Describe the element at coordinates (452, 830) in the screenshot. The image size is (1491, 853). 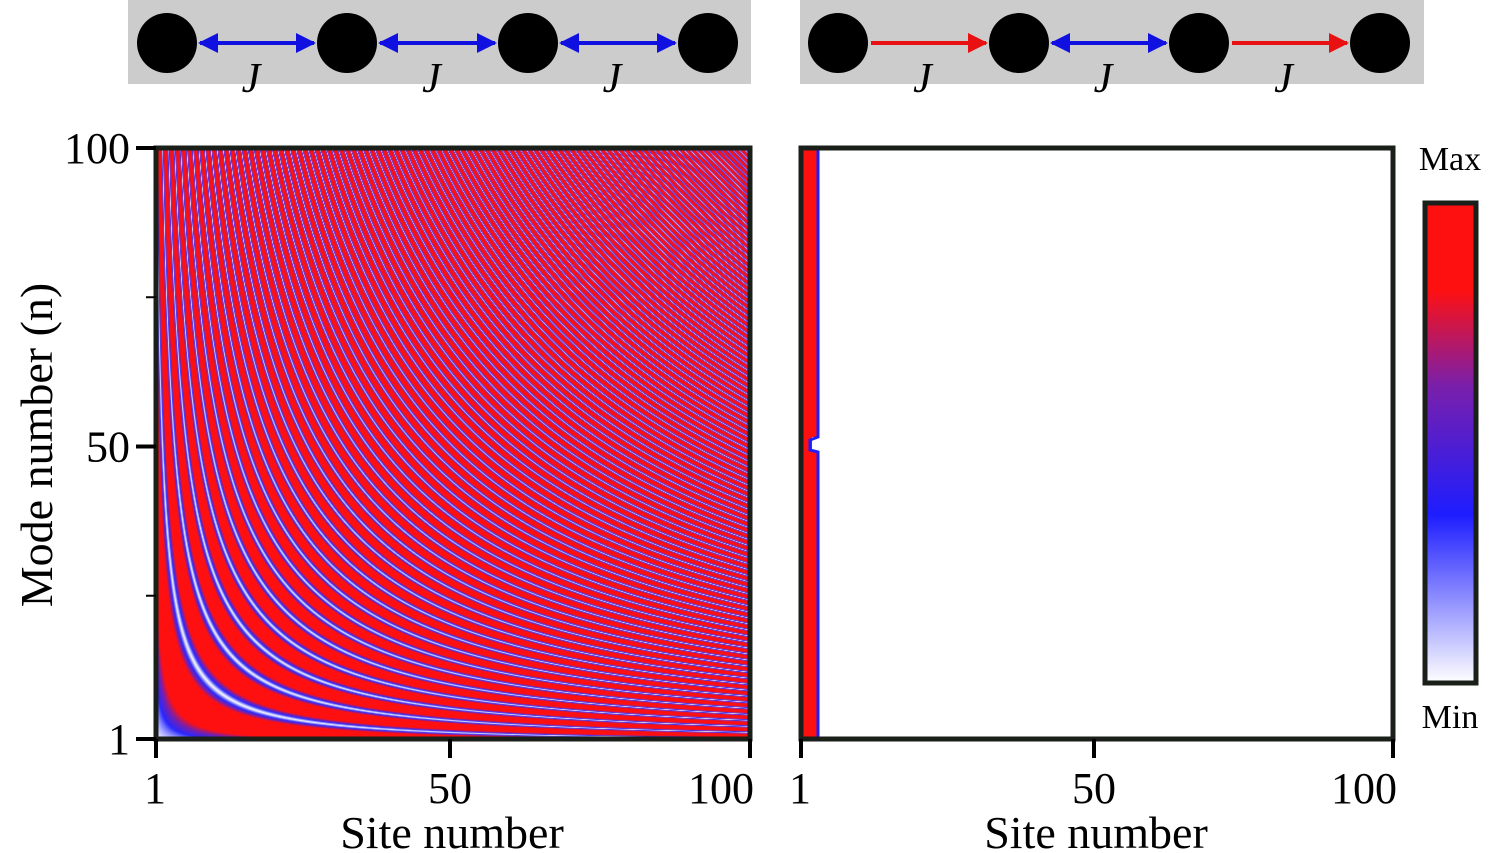
I see `x-axis-title-left: Site number` at that location.